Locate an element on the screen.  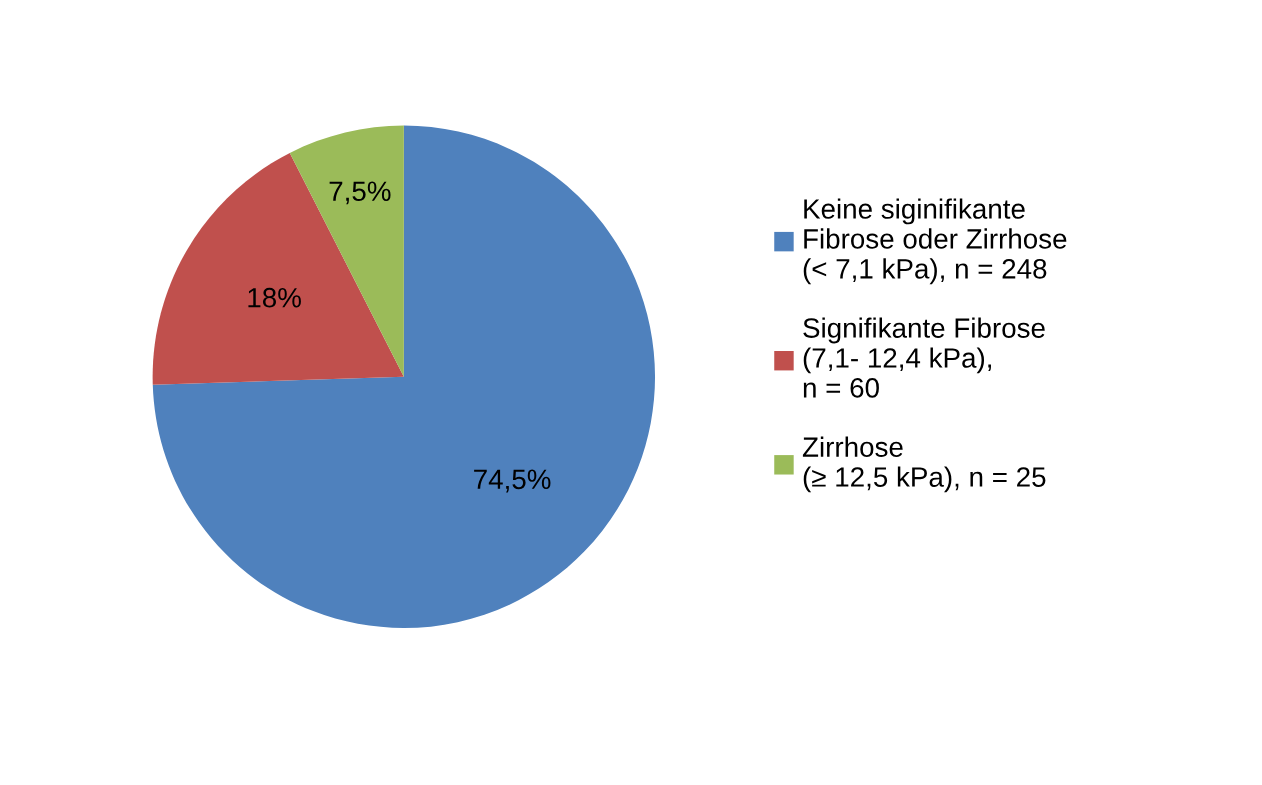
data-label: 74,5% is located at coordinates (512, 481).